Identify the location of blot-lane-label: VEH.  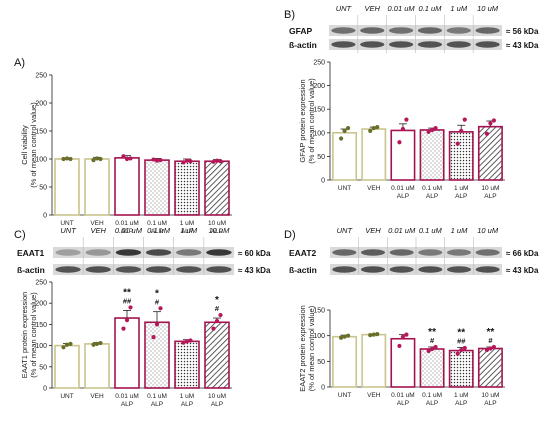
(99, 230).